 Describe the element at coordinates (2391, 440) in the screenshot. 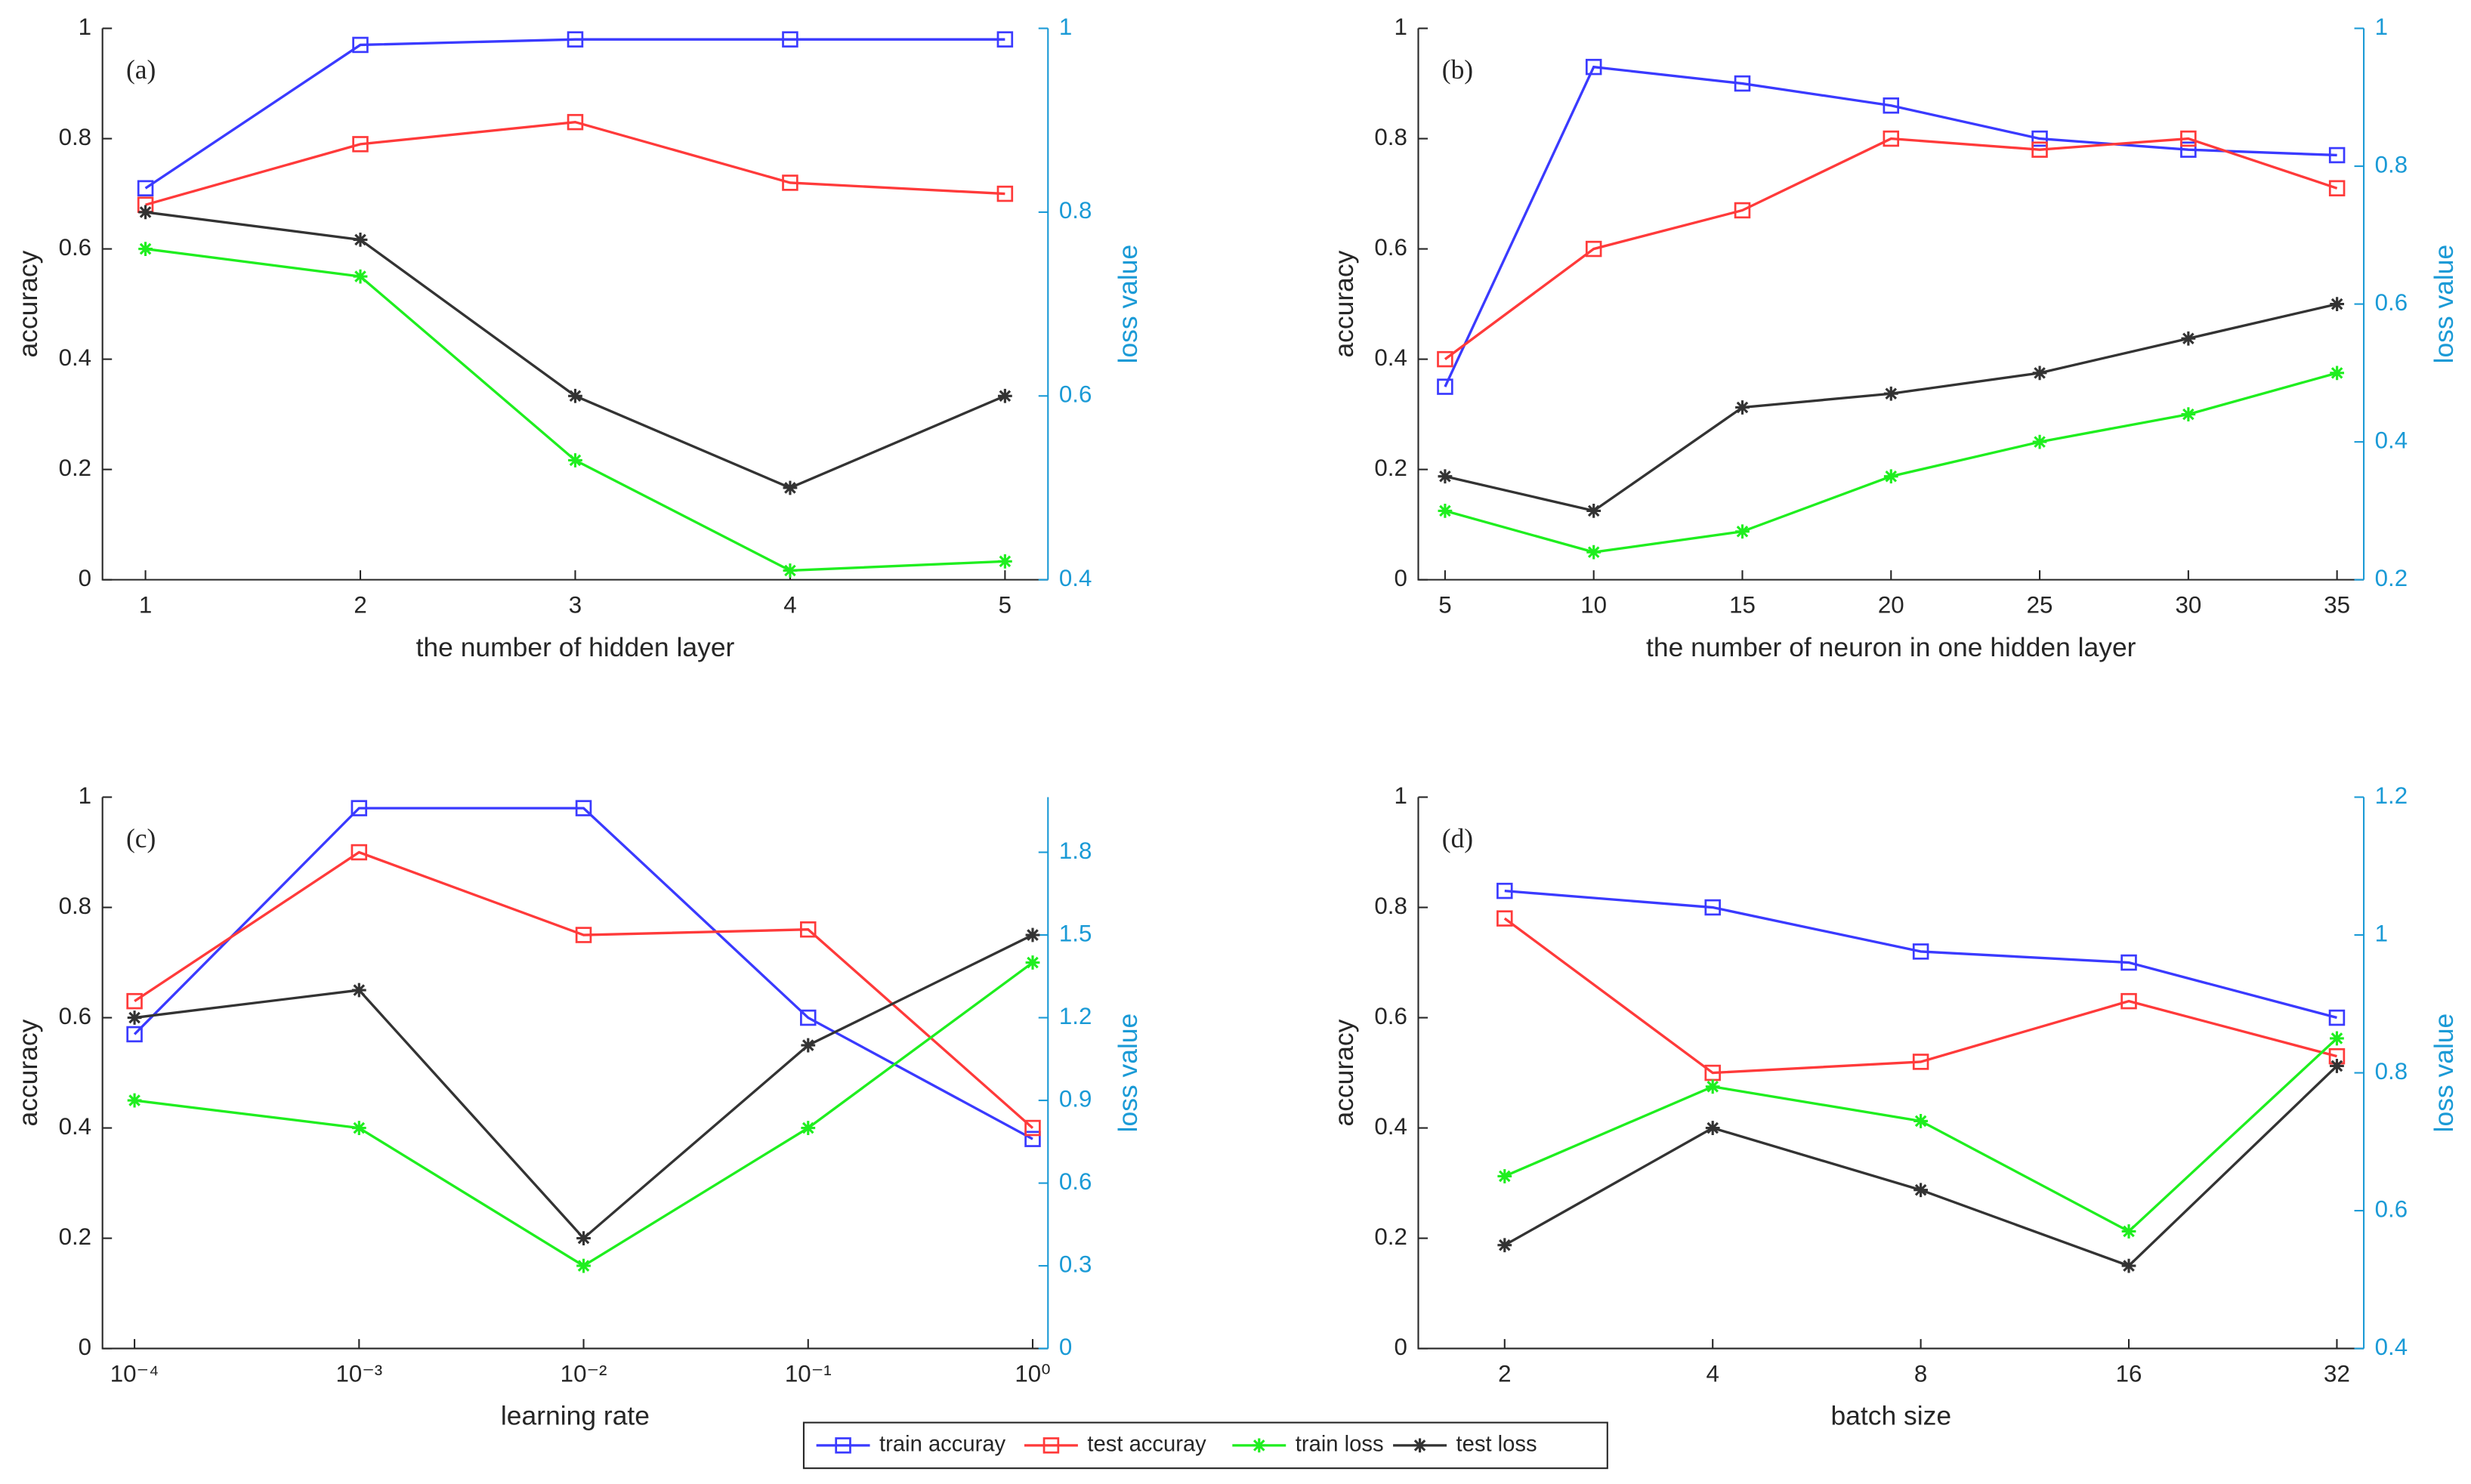

I see `y2-tick-label: 0.4` at that location.